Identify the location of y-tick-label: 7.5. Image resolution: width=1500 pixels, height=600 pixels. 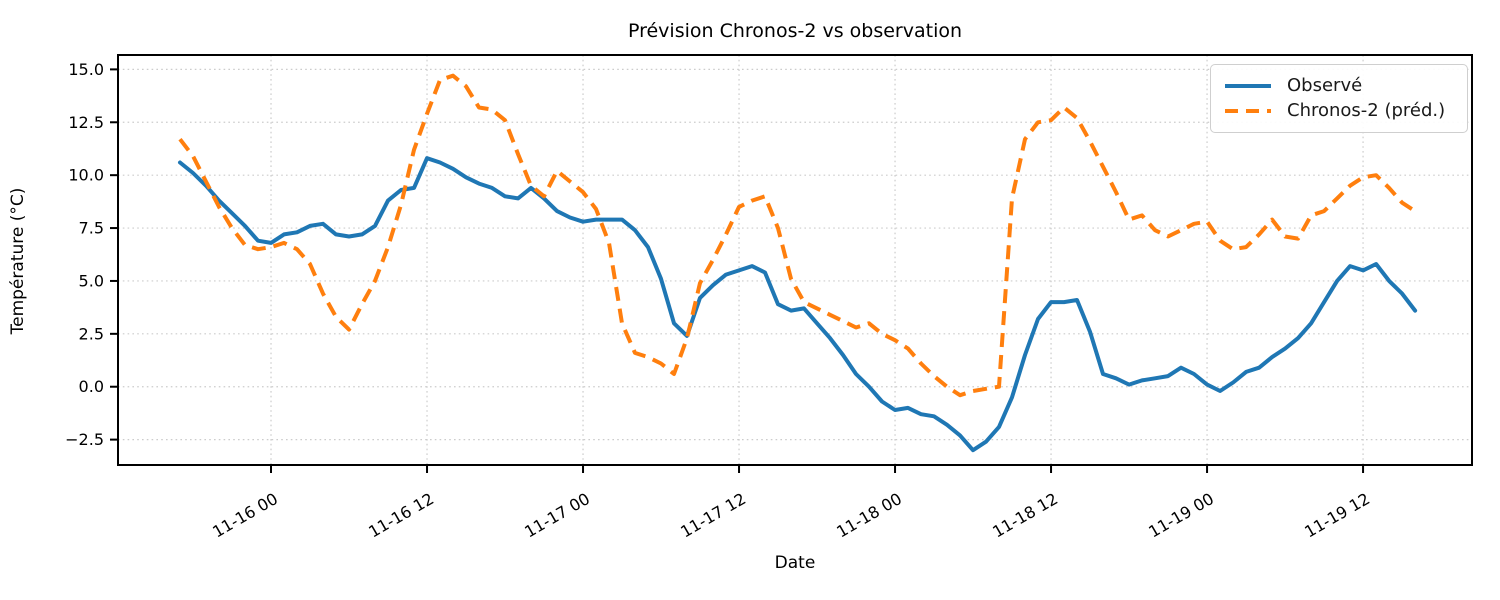
(91, 228).